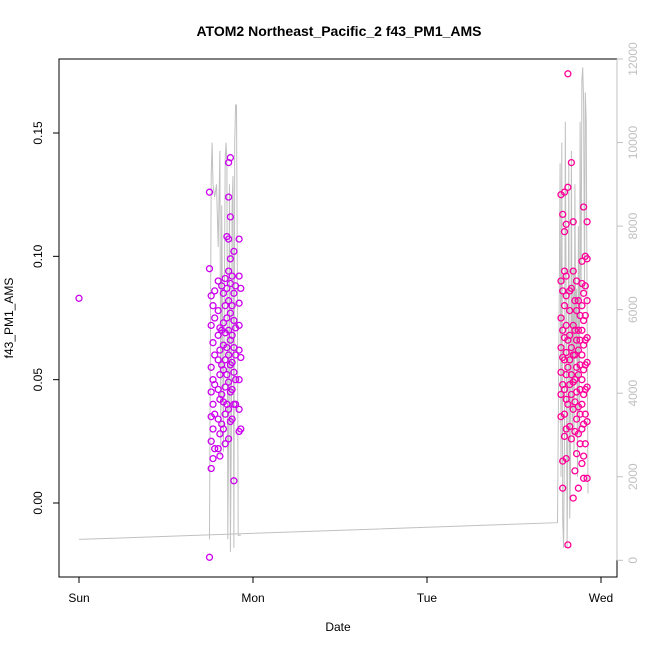  I want to click on y2-tick-label: 12000, so click(633, 59).